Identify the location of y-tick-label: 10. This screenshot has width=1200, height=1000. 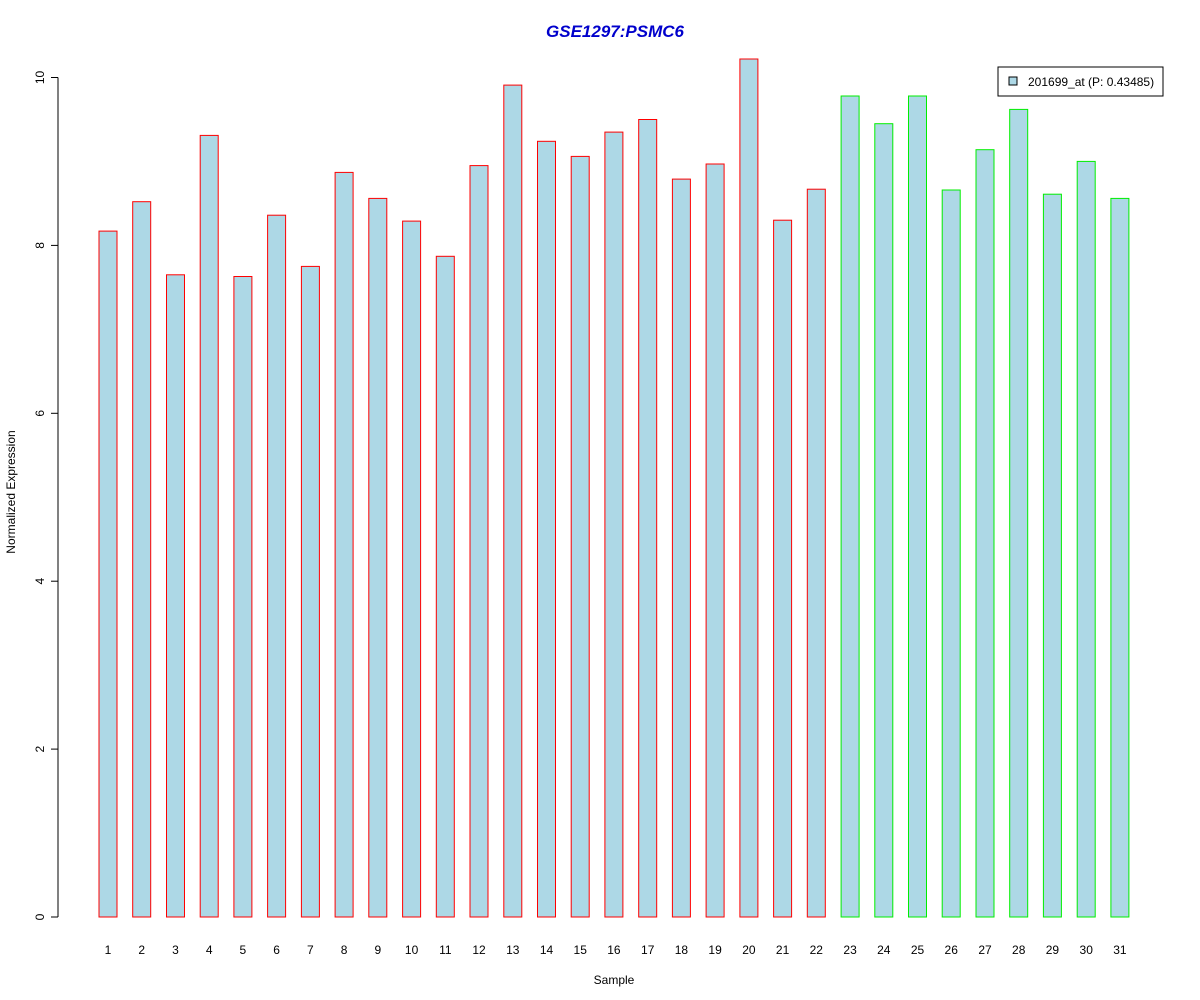
(40, 78).